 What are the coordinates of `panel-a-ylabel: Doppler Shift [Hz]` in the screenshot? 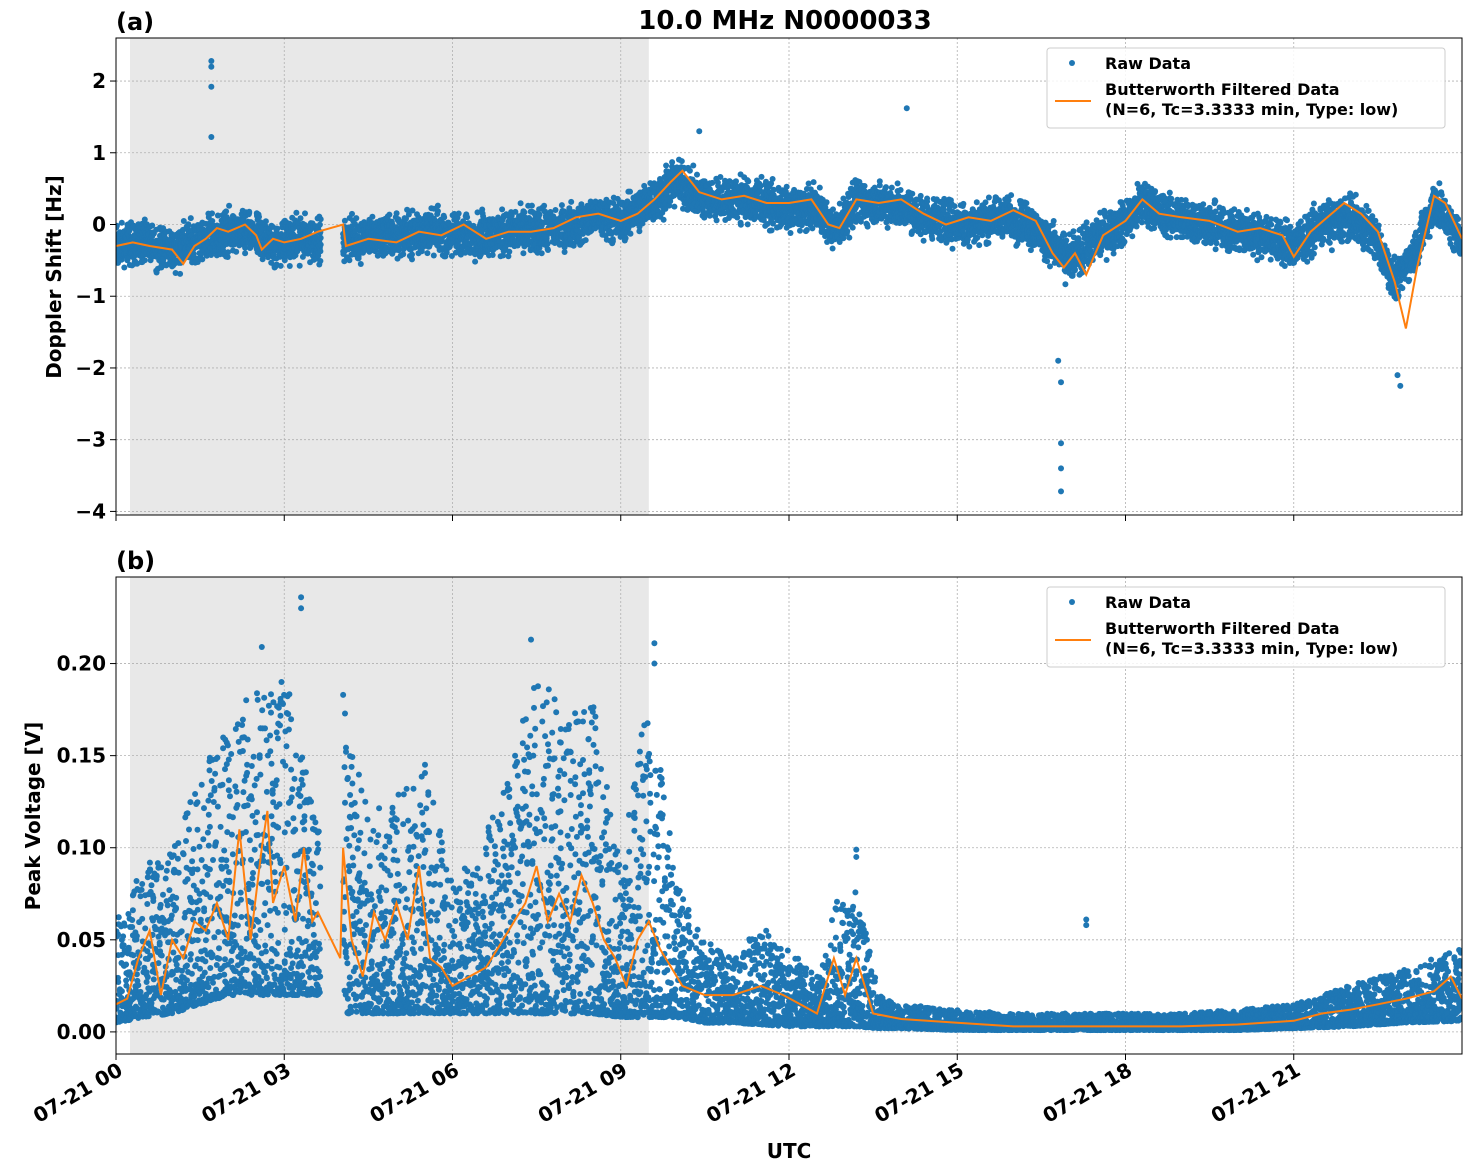 It's located at (54, 277).